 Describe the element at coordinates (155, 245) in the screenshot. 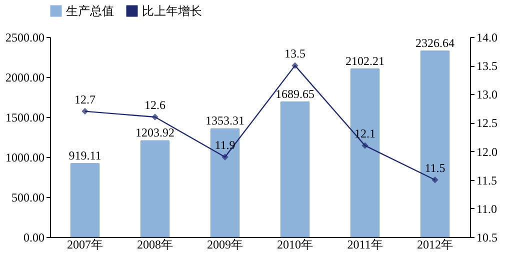

I see `x-tick-label: 2008年` at that location.